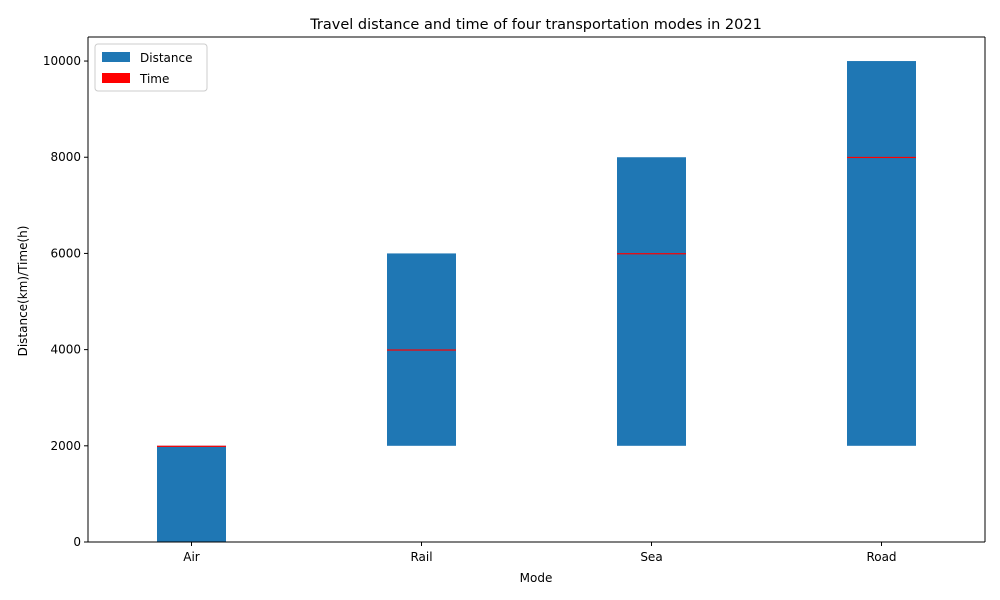 This screenshot has height=600, width=1000. I want to click on legend-label-time: Time, so click(154, 79).